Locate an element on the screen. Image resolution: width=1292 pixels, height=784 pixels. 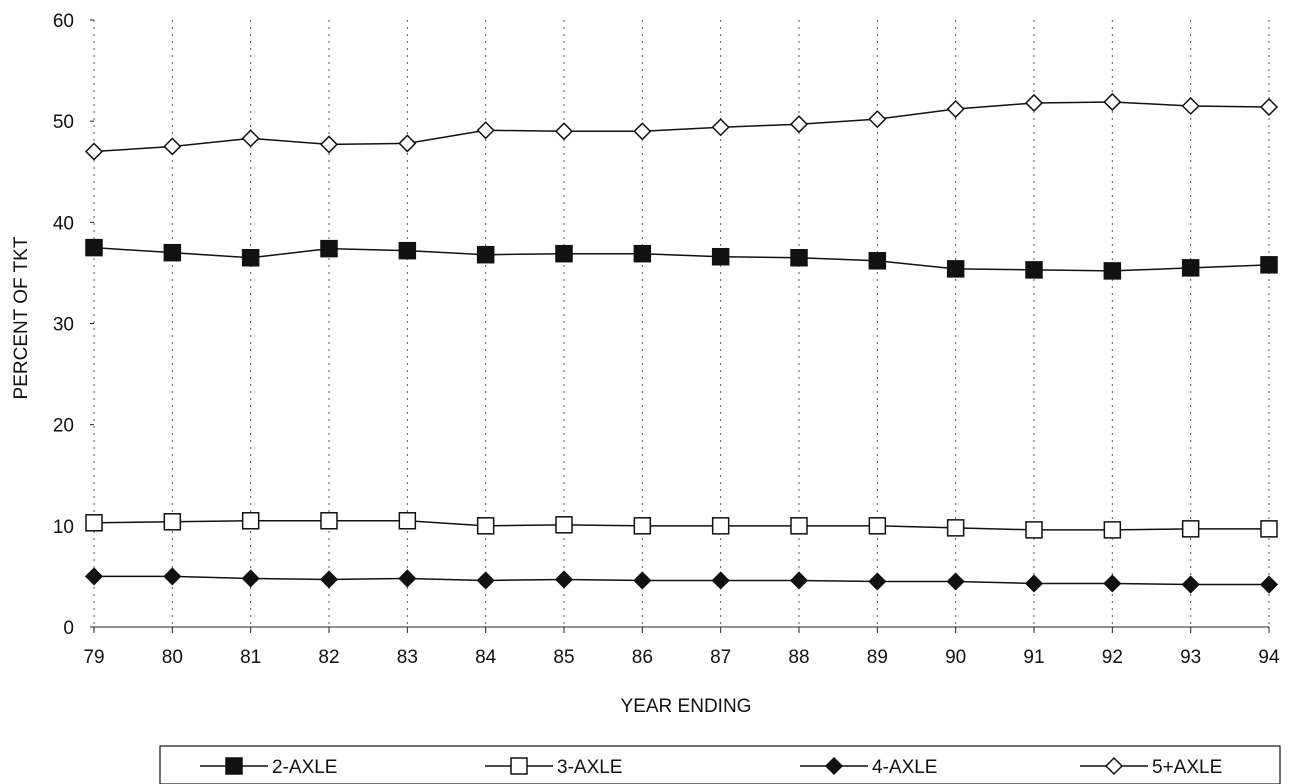
x-axis-title: YEAR ENDING is located at coordinates (686, 706).